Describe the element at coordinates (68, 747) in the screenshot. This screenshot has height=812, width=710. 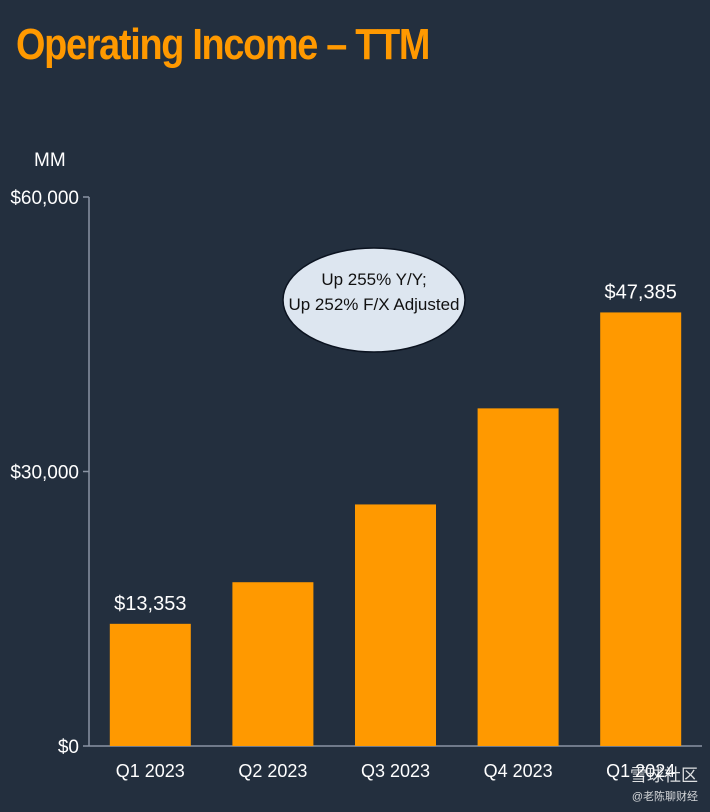
I see `y-tick-label: $0` at that location.